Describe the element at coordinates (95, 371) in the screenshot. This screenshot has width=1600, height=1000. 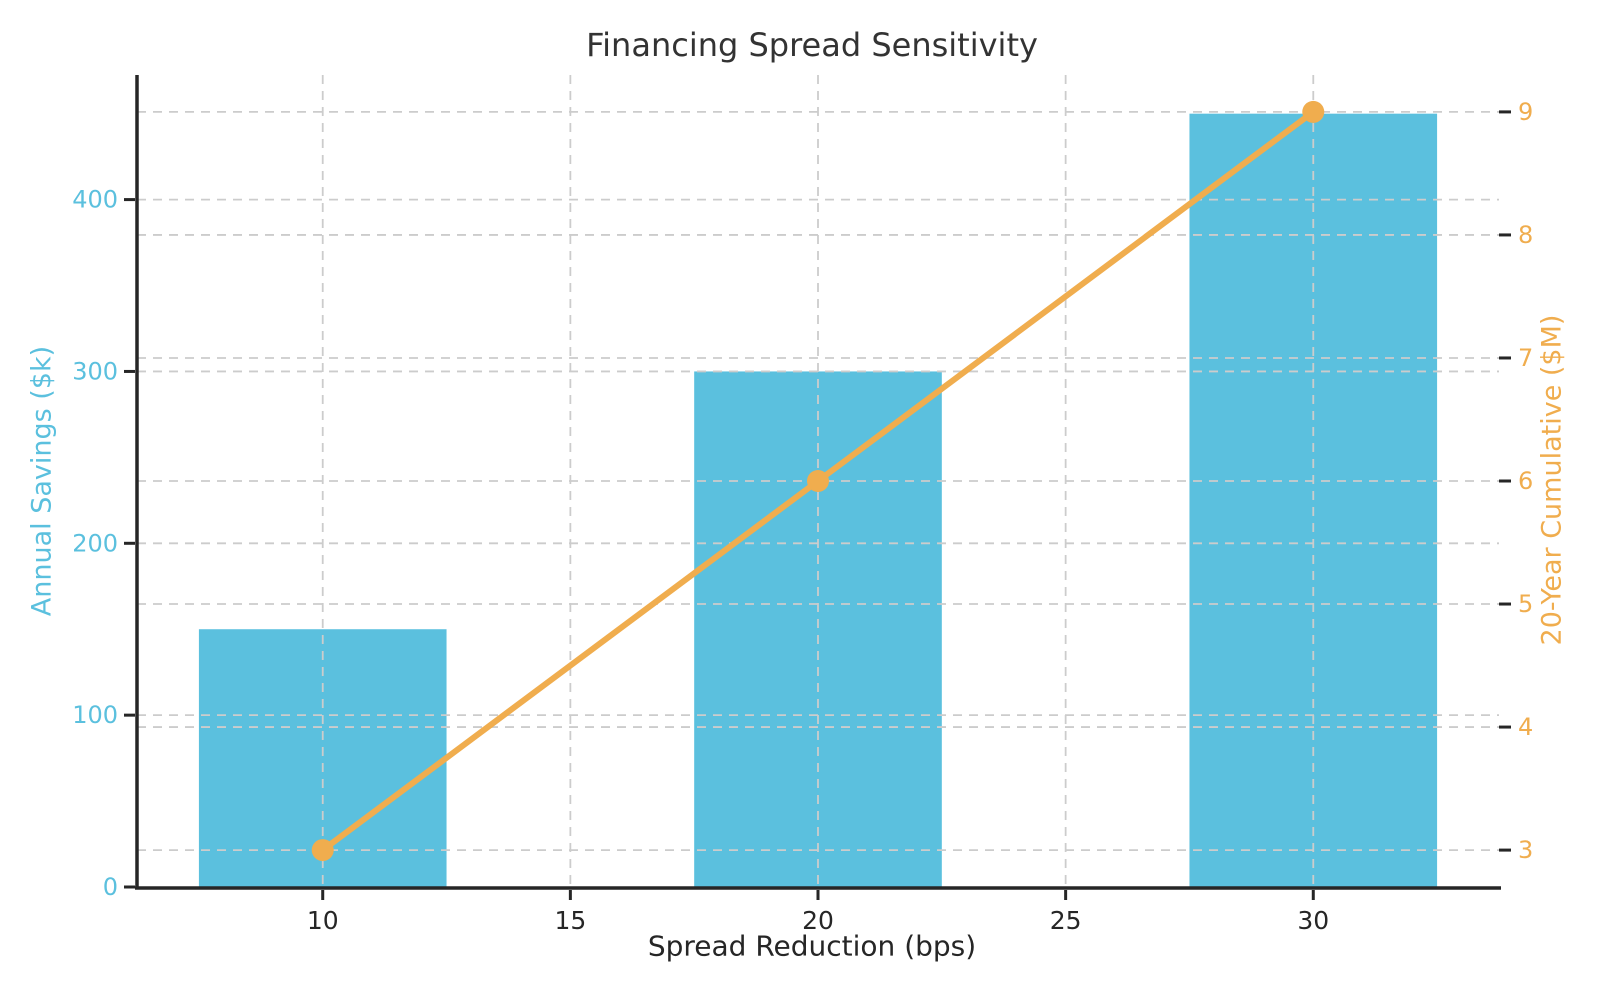
I see `y-tick-label-left: 300` at that location.